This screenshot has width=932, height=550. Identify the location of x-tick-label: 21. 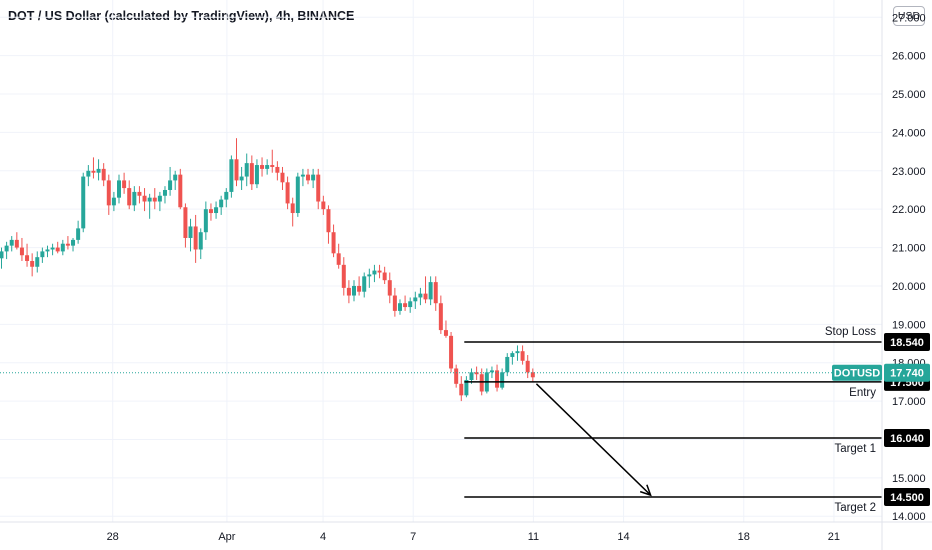
(834, 537).